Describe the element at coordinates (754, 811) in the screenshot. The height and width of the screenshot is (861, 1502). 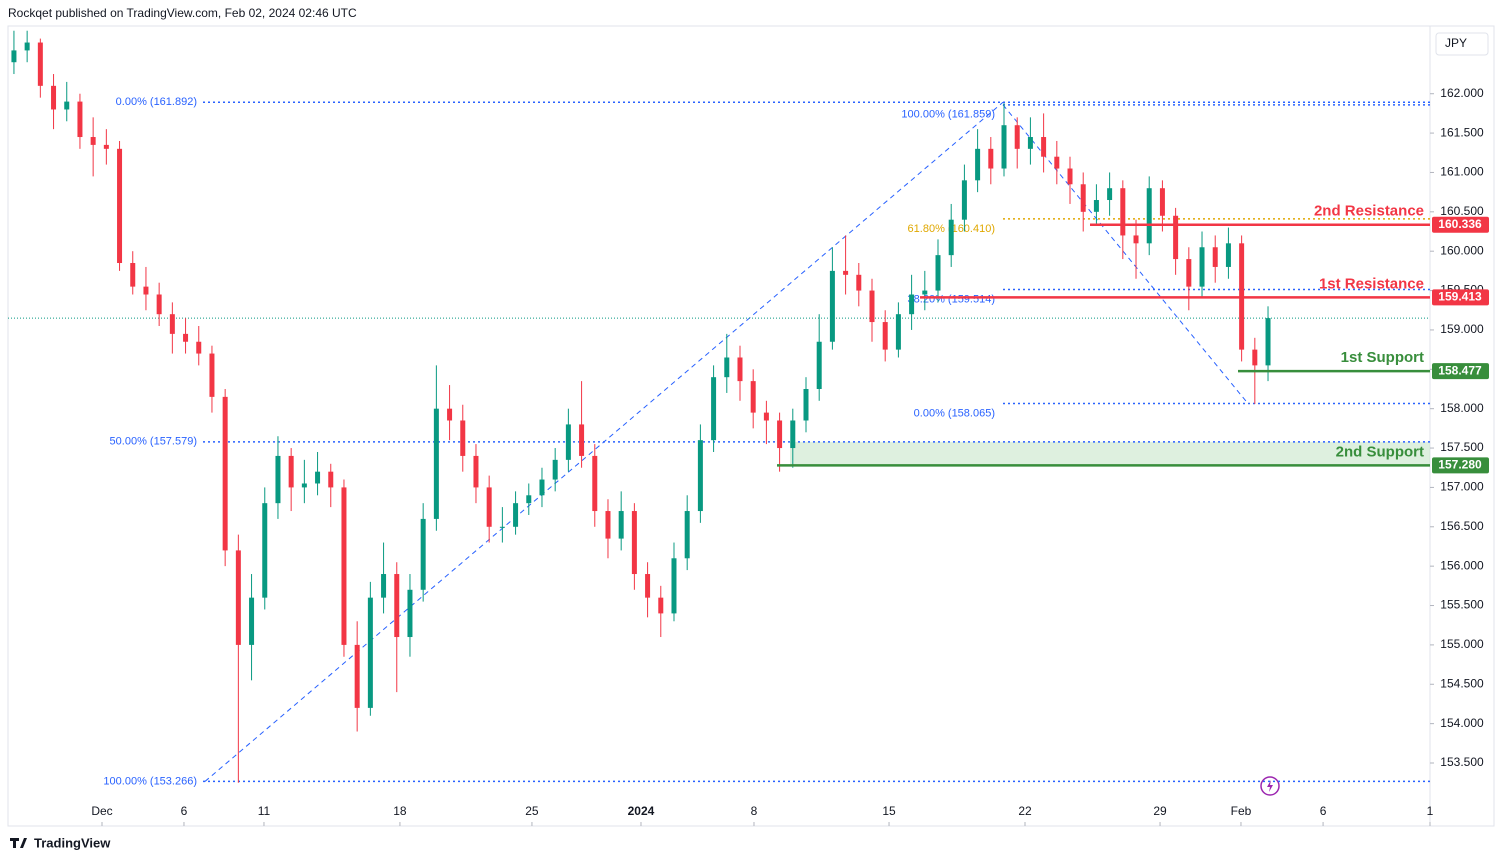
I see `x-tick-label: 8` at that location.